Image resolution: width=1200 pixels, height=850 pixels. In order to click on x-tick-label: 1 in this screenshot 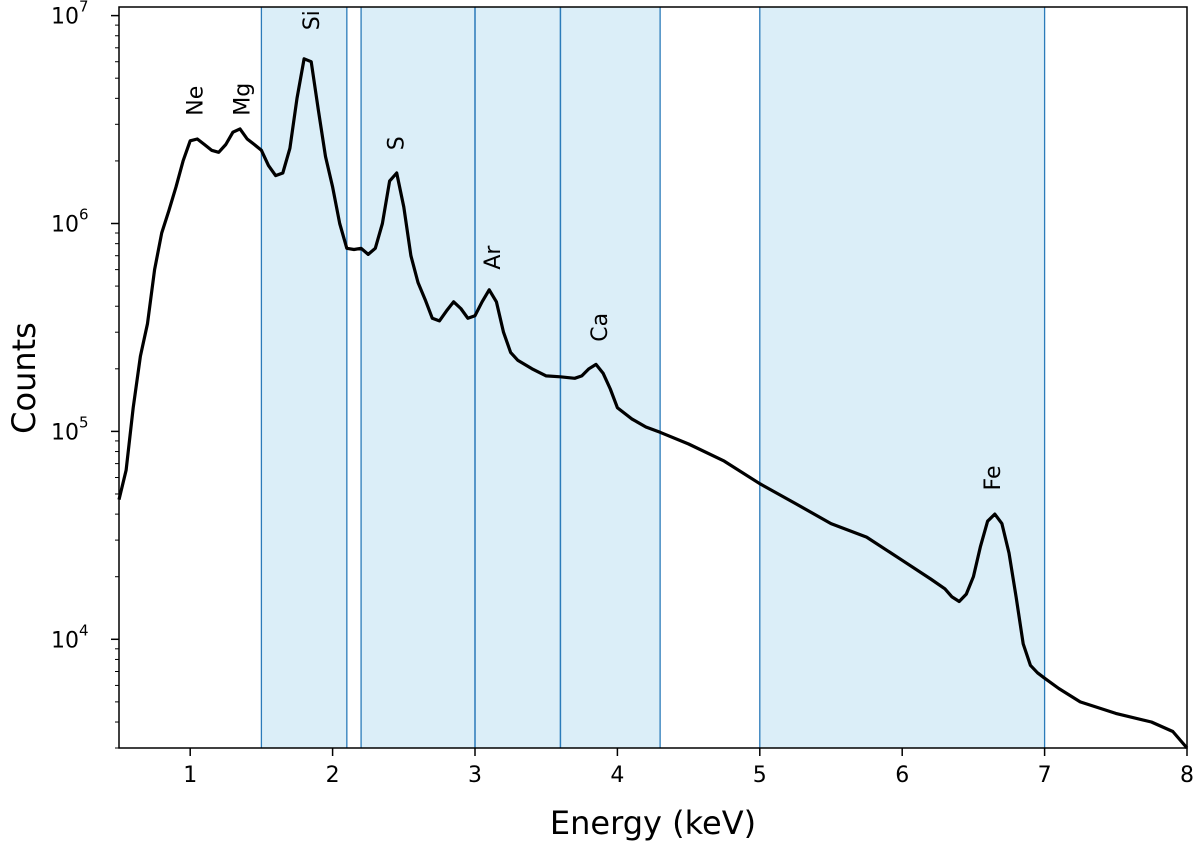, I will do `click(190, 775)`.